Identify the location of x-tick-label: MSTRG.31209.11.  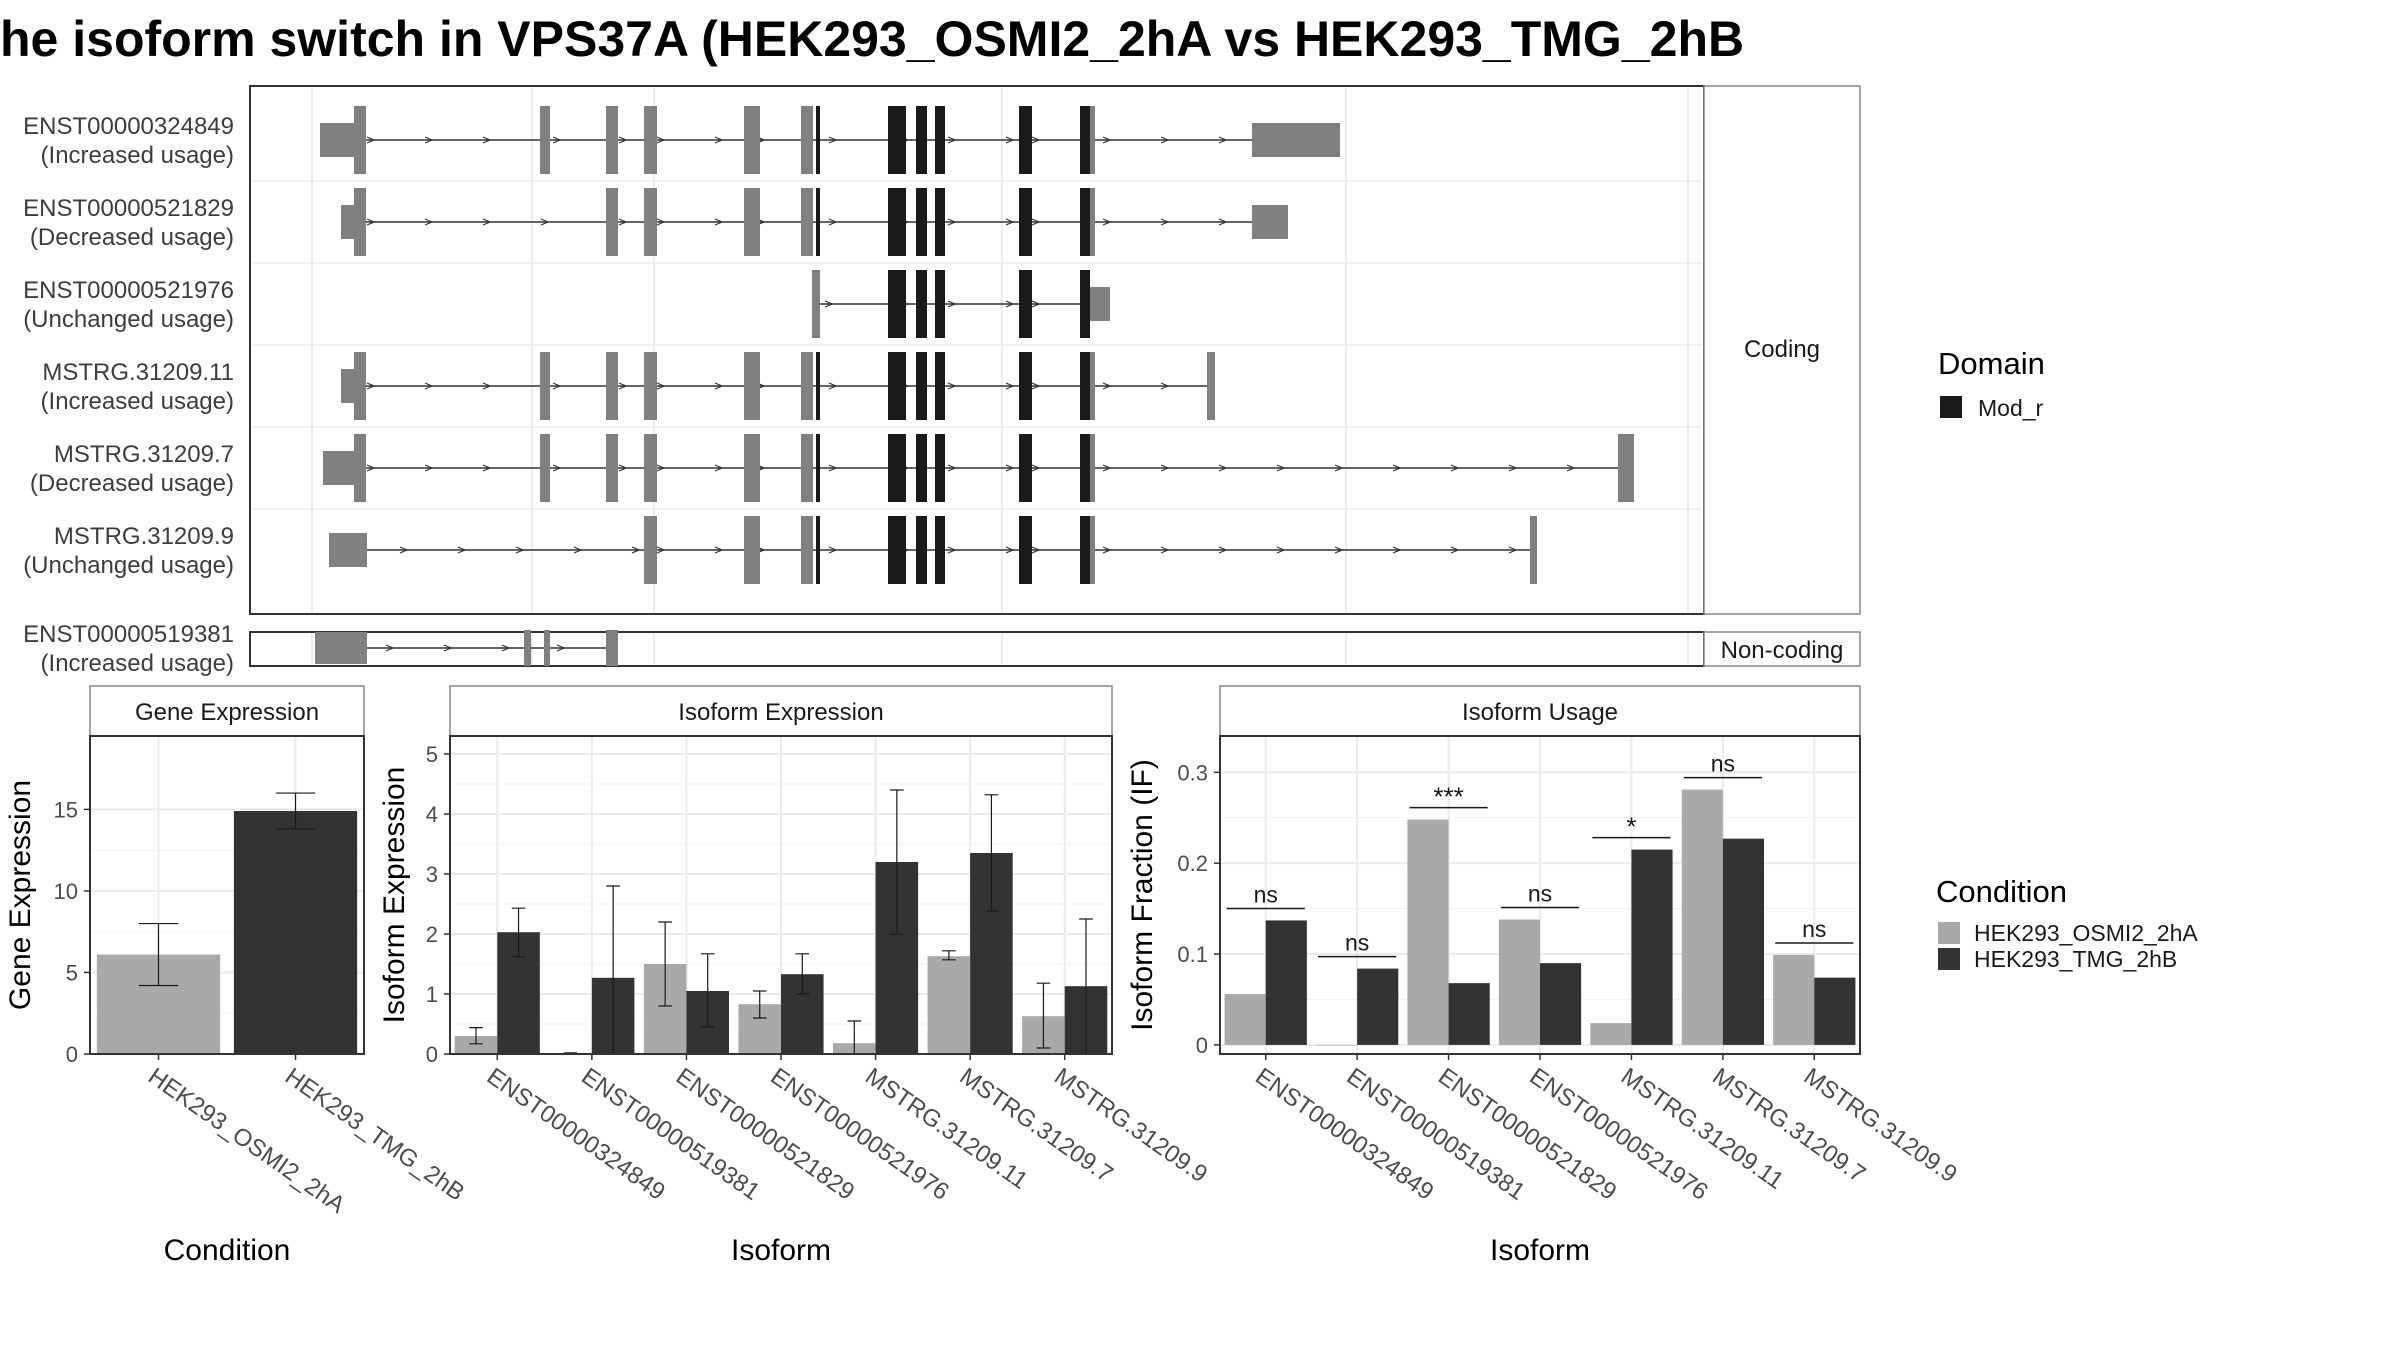
(946, 1129).